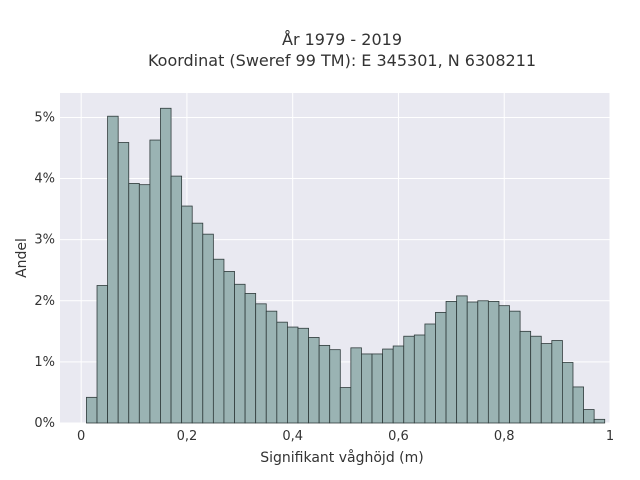 The image size is (640, 480). I want to click on x-axis-title: Signifikant våghöjd (m), so click(341, 457).